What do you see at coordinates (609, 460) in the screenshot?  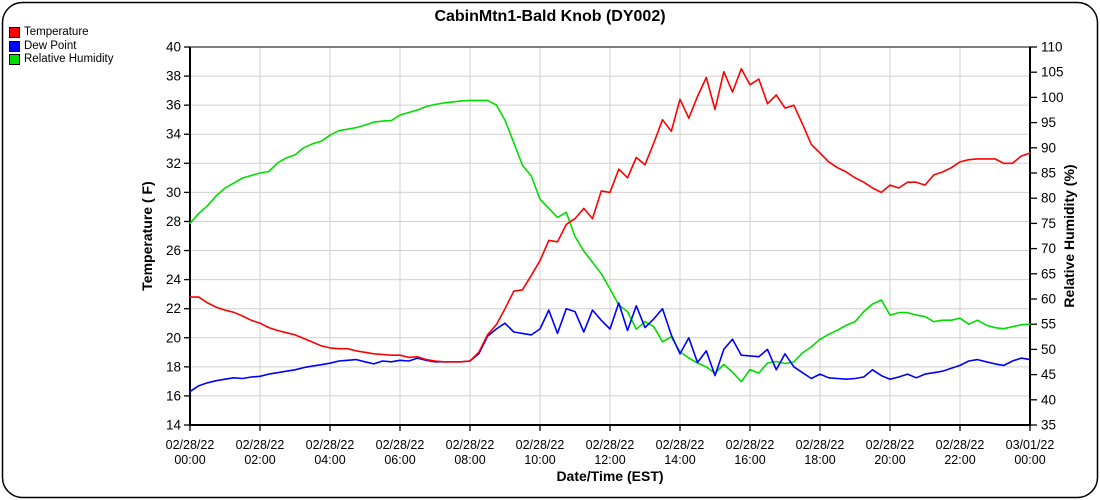 I see `x-tick-time-label: 12:00` at bounding box center [609, 460].